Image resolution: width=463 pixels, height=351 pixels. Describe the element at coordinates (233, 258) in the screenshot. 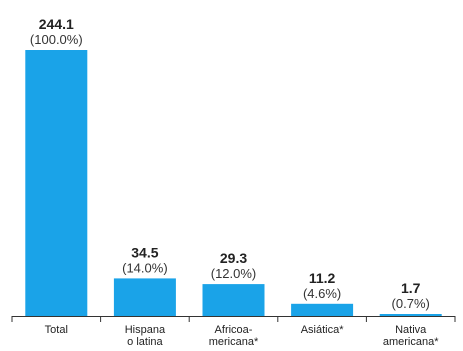

I see `value-label-2: 29.3` at that location.